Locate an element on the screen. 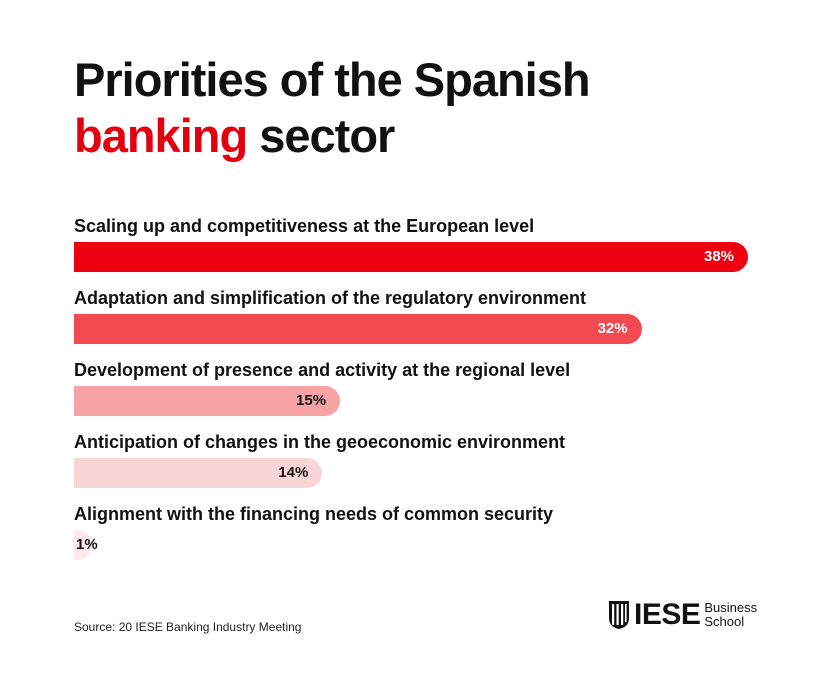 This screenshot has height=682, width=832. logo-sub-2: School is located at coordinates (724, 621).